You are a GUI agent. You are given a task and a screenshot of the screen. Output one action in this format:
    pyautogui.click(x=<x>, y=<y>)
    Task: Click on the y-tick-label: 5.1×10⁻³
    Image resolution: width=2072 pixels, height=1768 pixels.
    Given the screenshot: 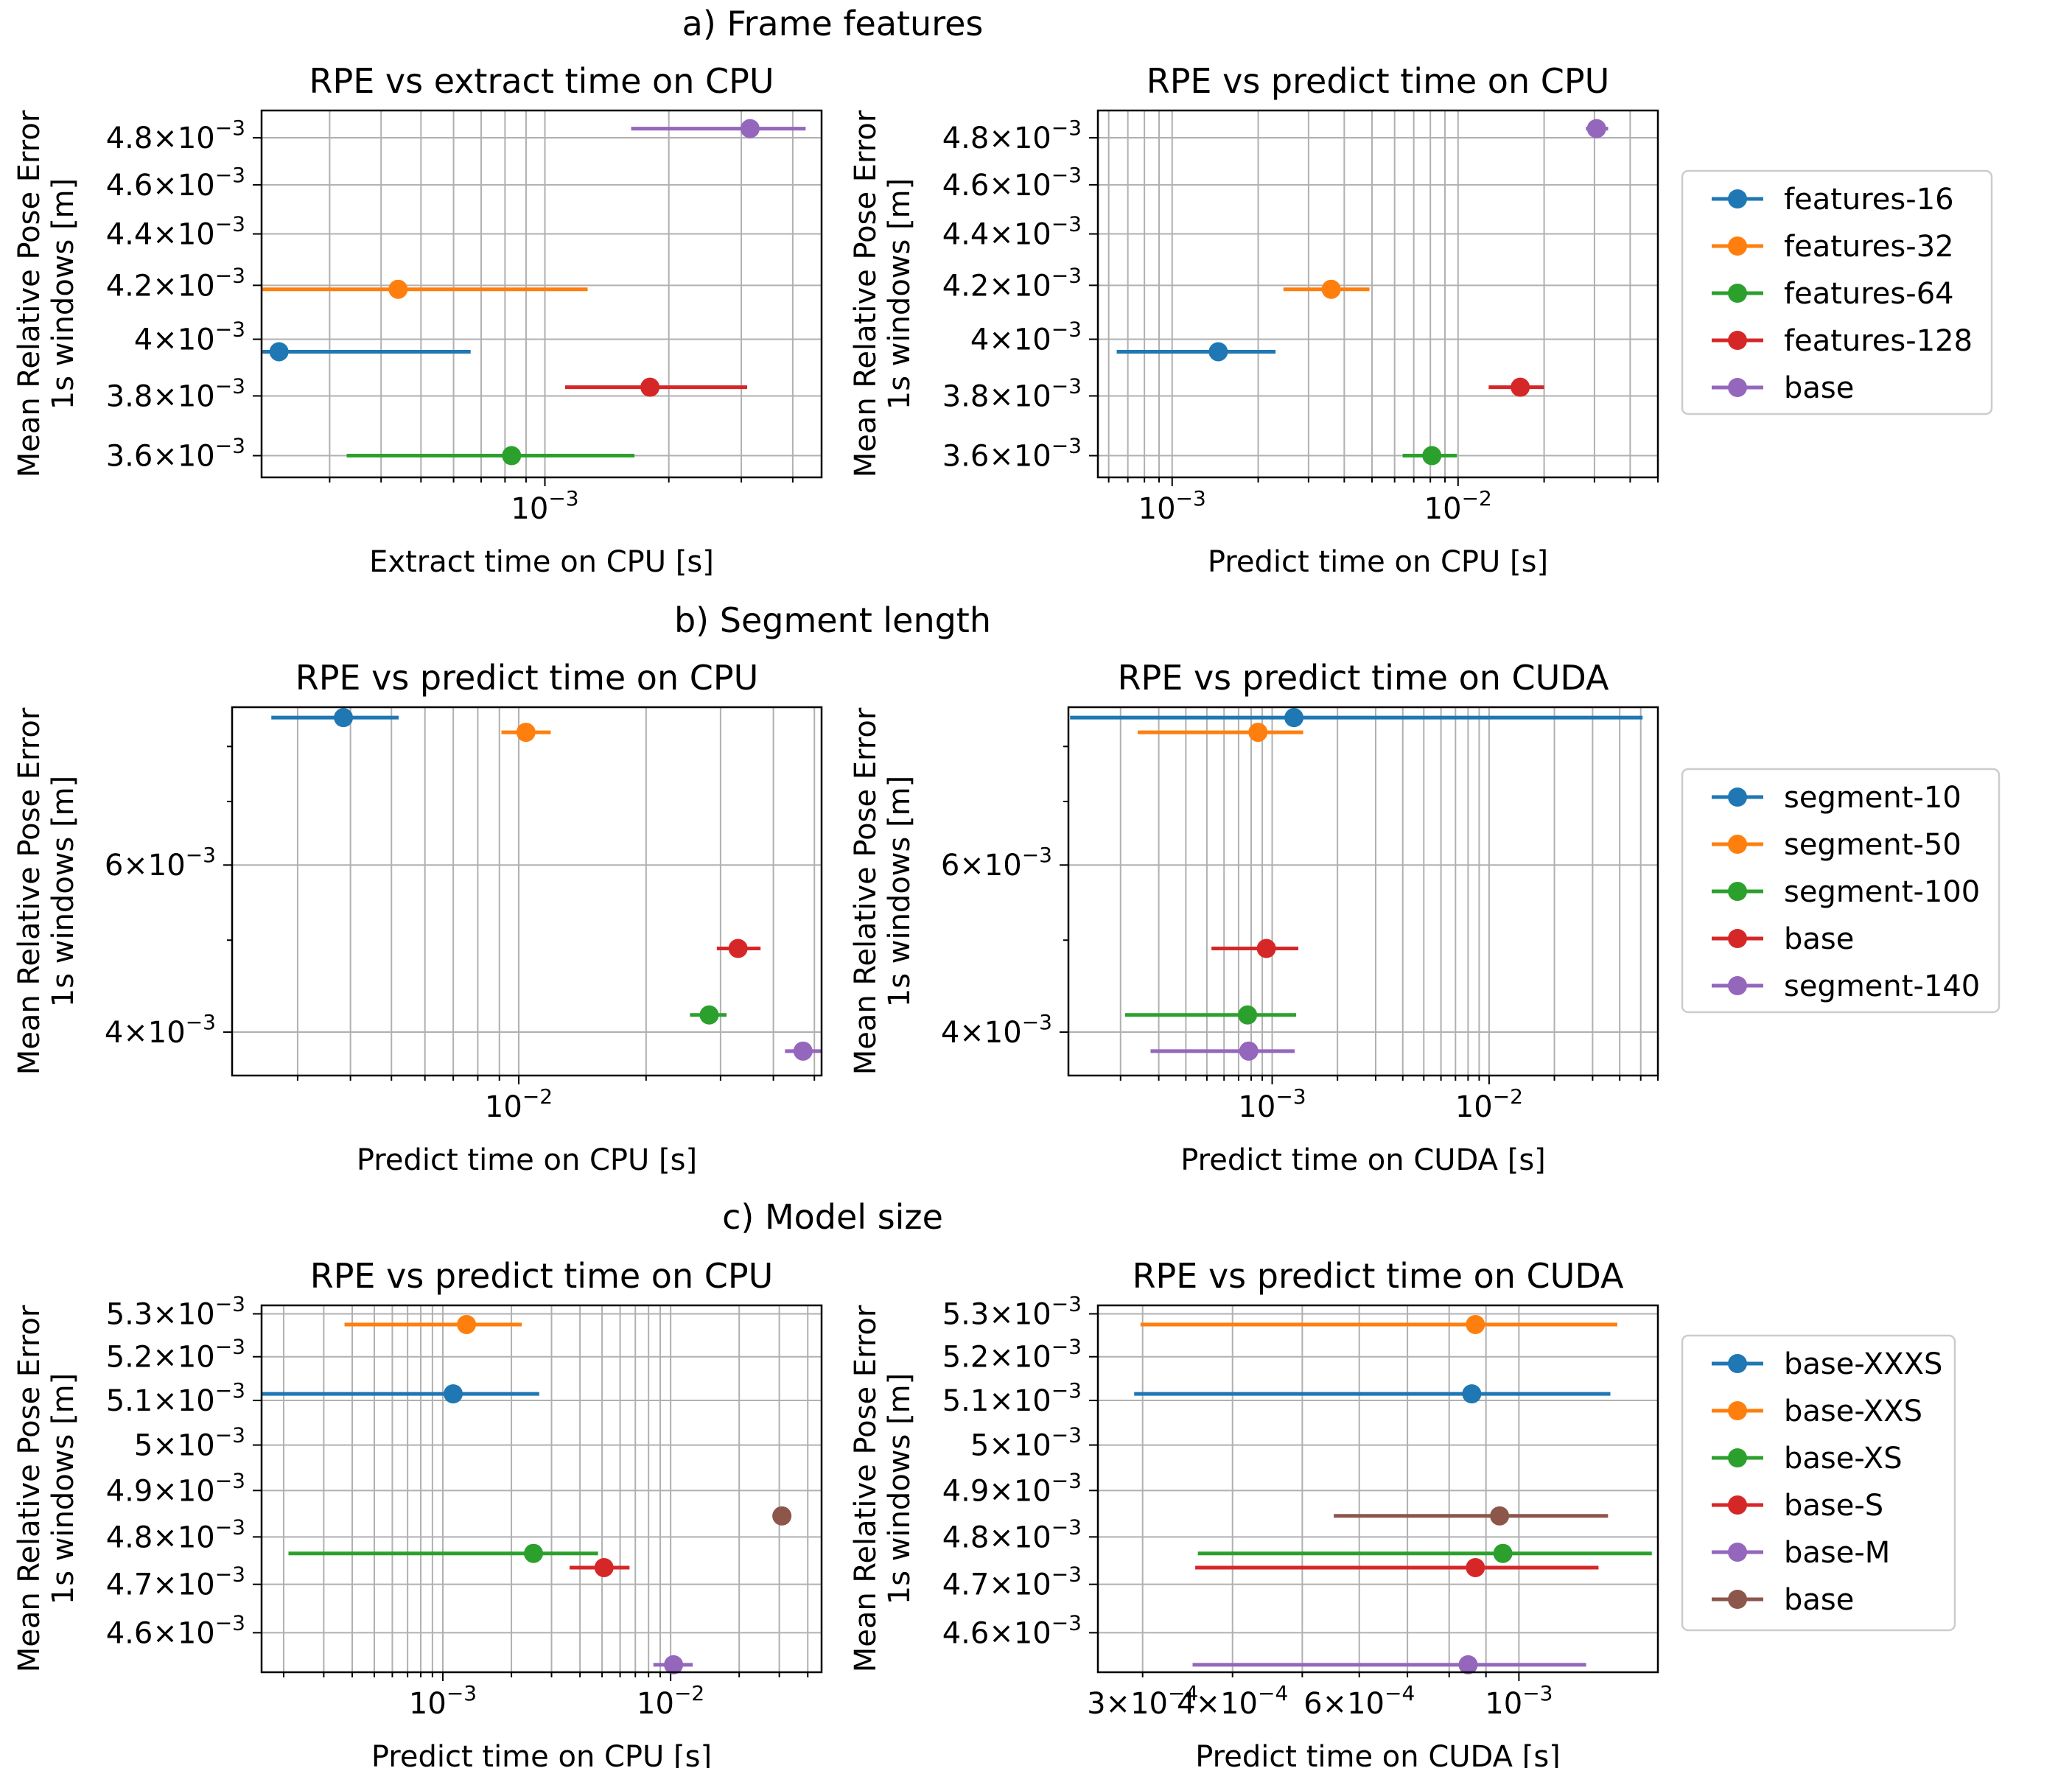 What is the action you would take?
    pyautogui.click(x=1012, y=1398)
    